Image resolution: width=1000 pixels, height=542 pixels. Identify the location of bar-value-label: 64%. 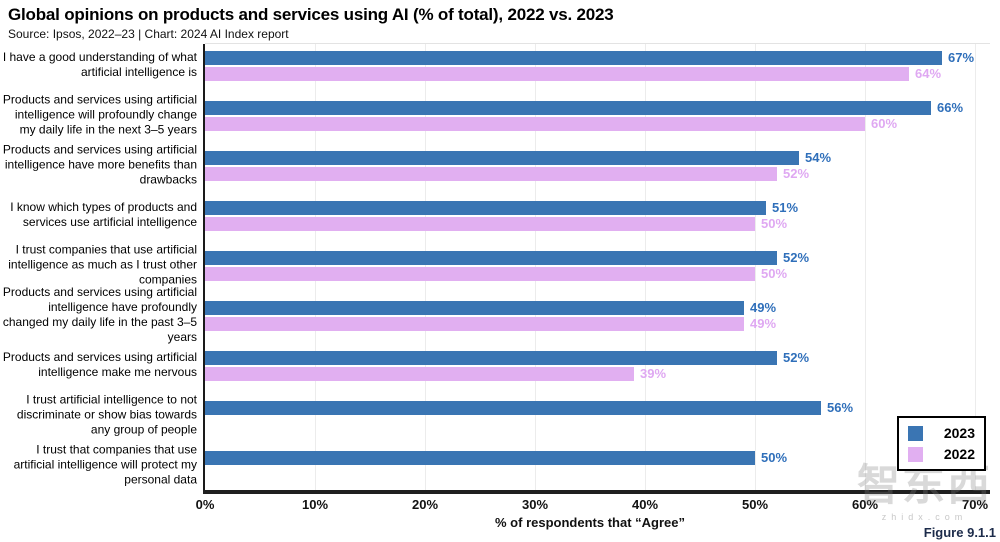
(928, 73).